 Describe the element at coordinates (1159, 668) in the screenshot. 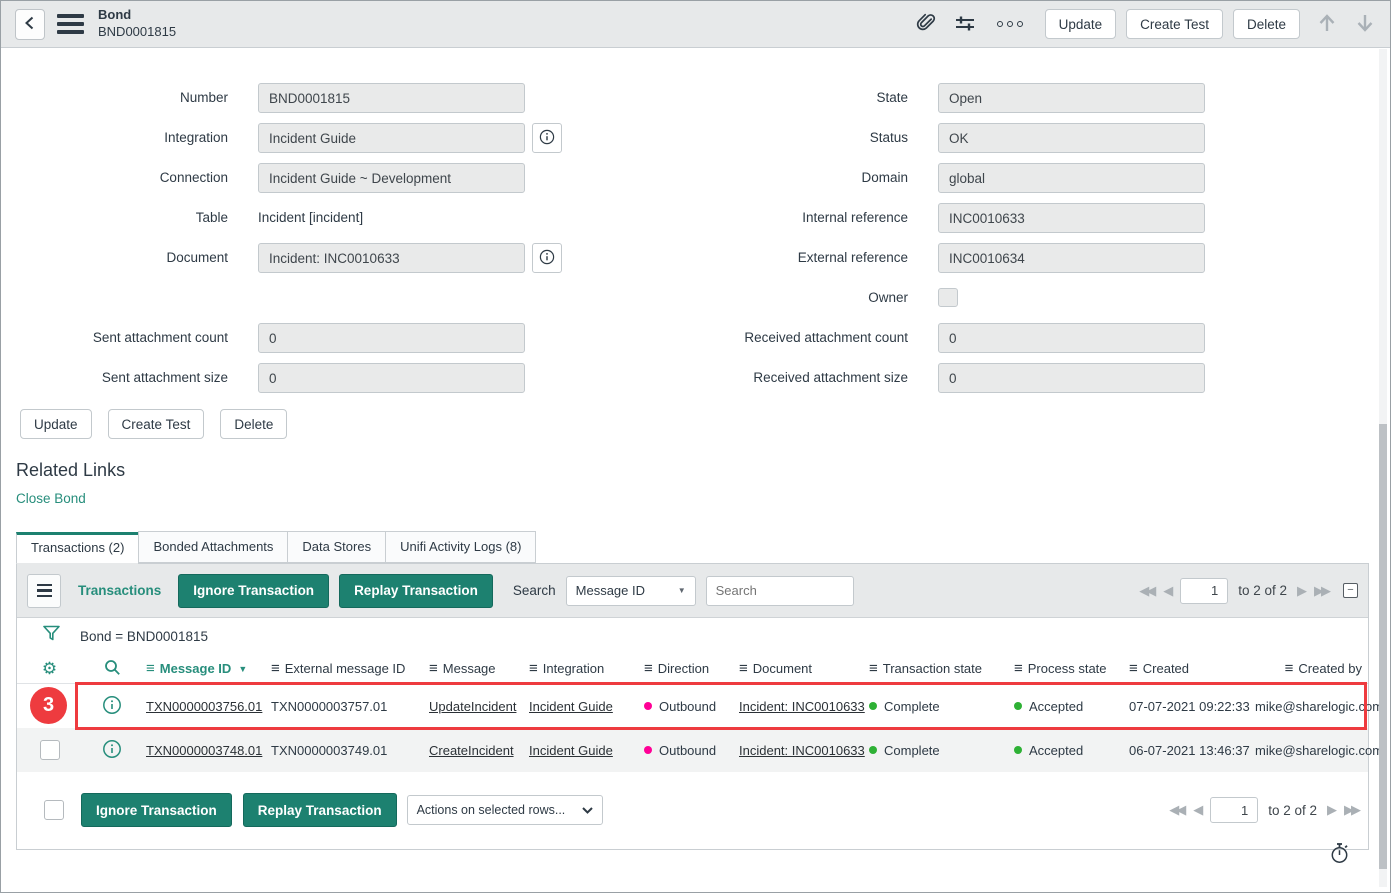

I see `column-header-created: ≡ Created` at that location.